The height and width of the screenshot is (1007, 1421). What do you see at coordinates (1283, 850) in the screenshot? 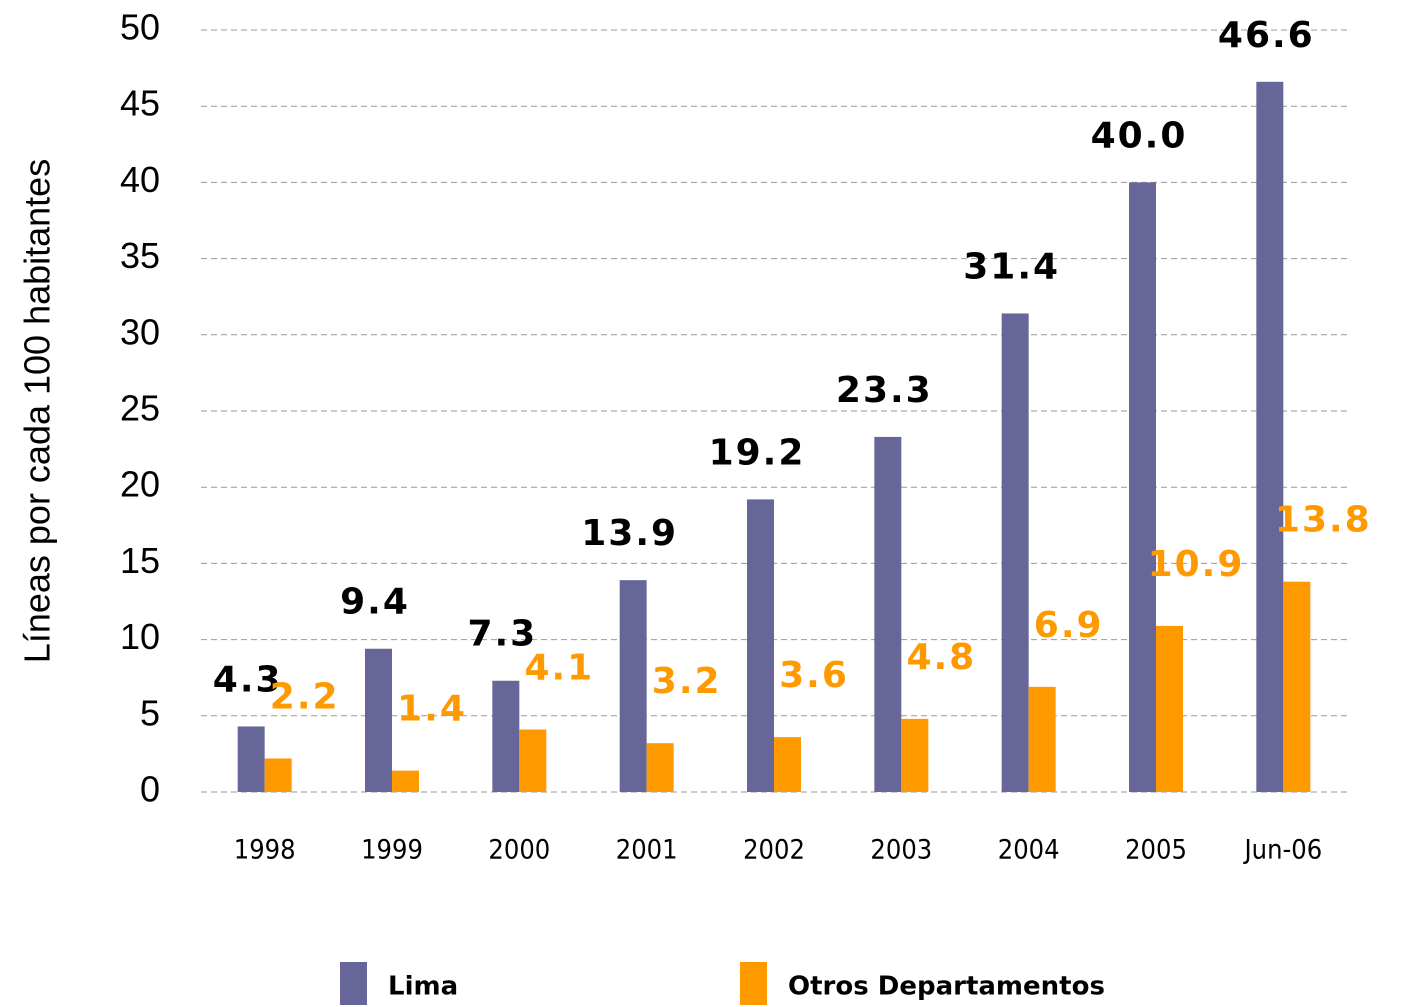
I see `x-tick-label: Jun-06` at bounding box center [1283, 850].